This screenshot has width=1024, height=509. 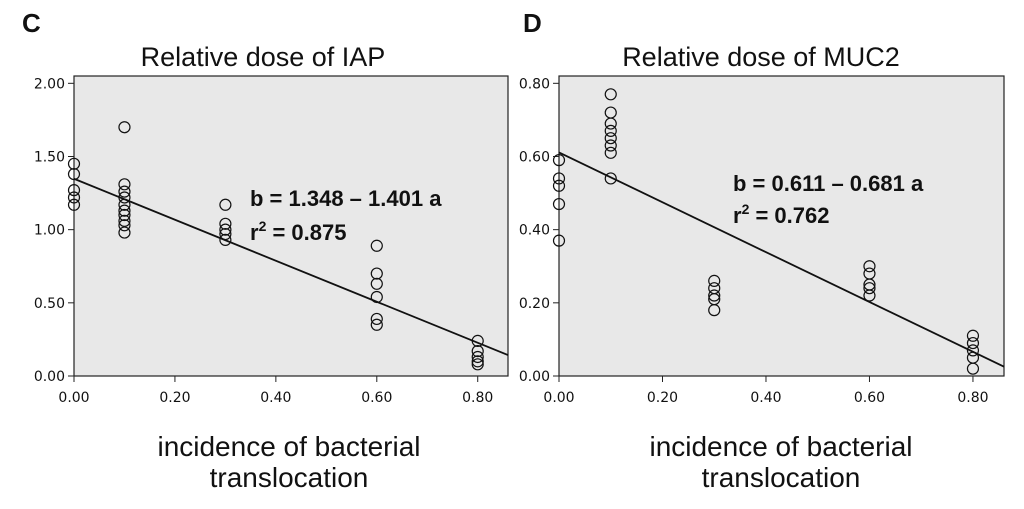 I want to click on y-tick-label: 0.40, so click(x=534, y=231).